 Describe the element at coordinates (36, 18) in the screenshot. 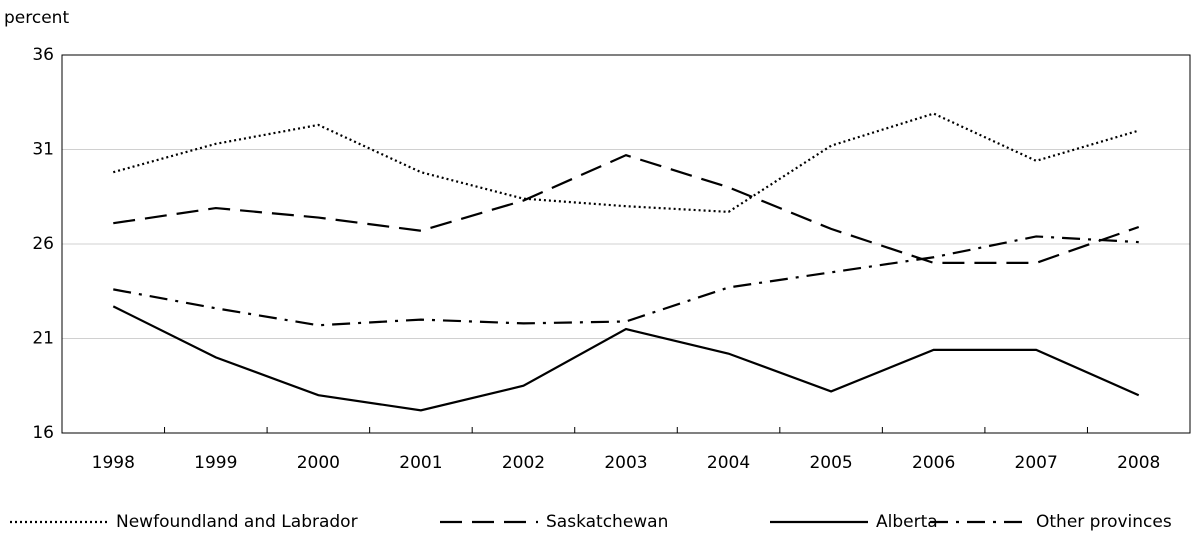

I see `y-axis-label: percent` at that location.